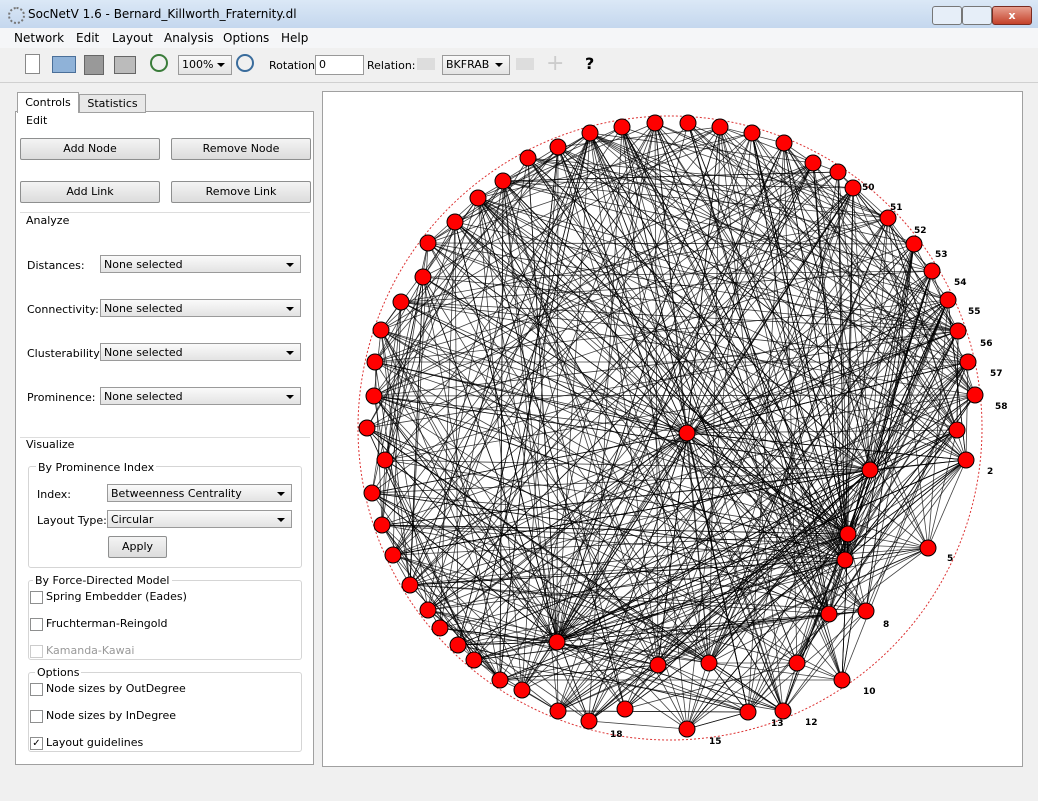 This screenshot has height=801, width=1038. What do you see at coordinates (189, 38) in the screenshot?
I see `menu-item: Analysis` at bounding box center [189, 38].